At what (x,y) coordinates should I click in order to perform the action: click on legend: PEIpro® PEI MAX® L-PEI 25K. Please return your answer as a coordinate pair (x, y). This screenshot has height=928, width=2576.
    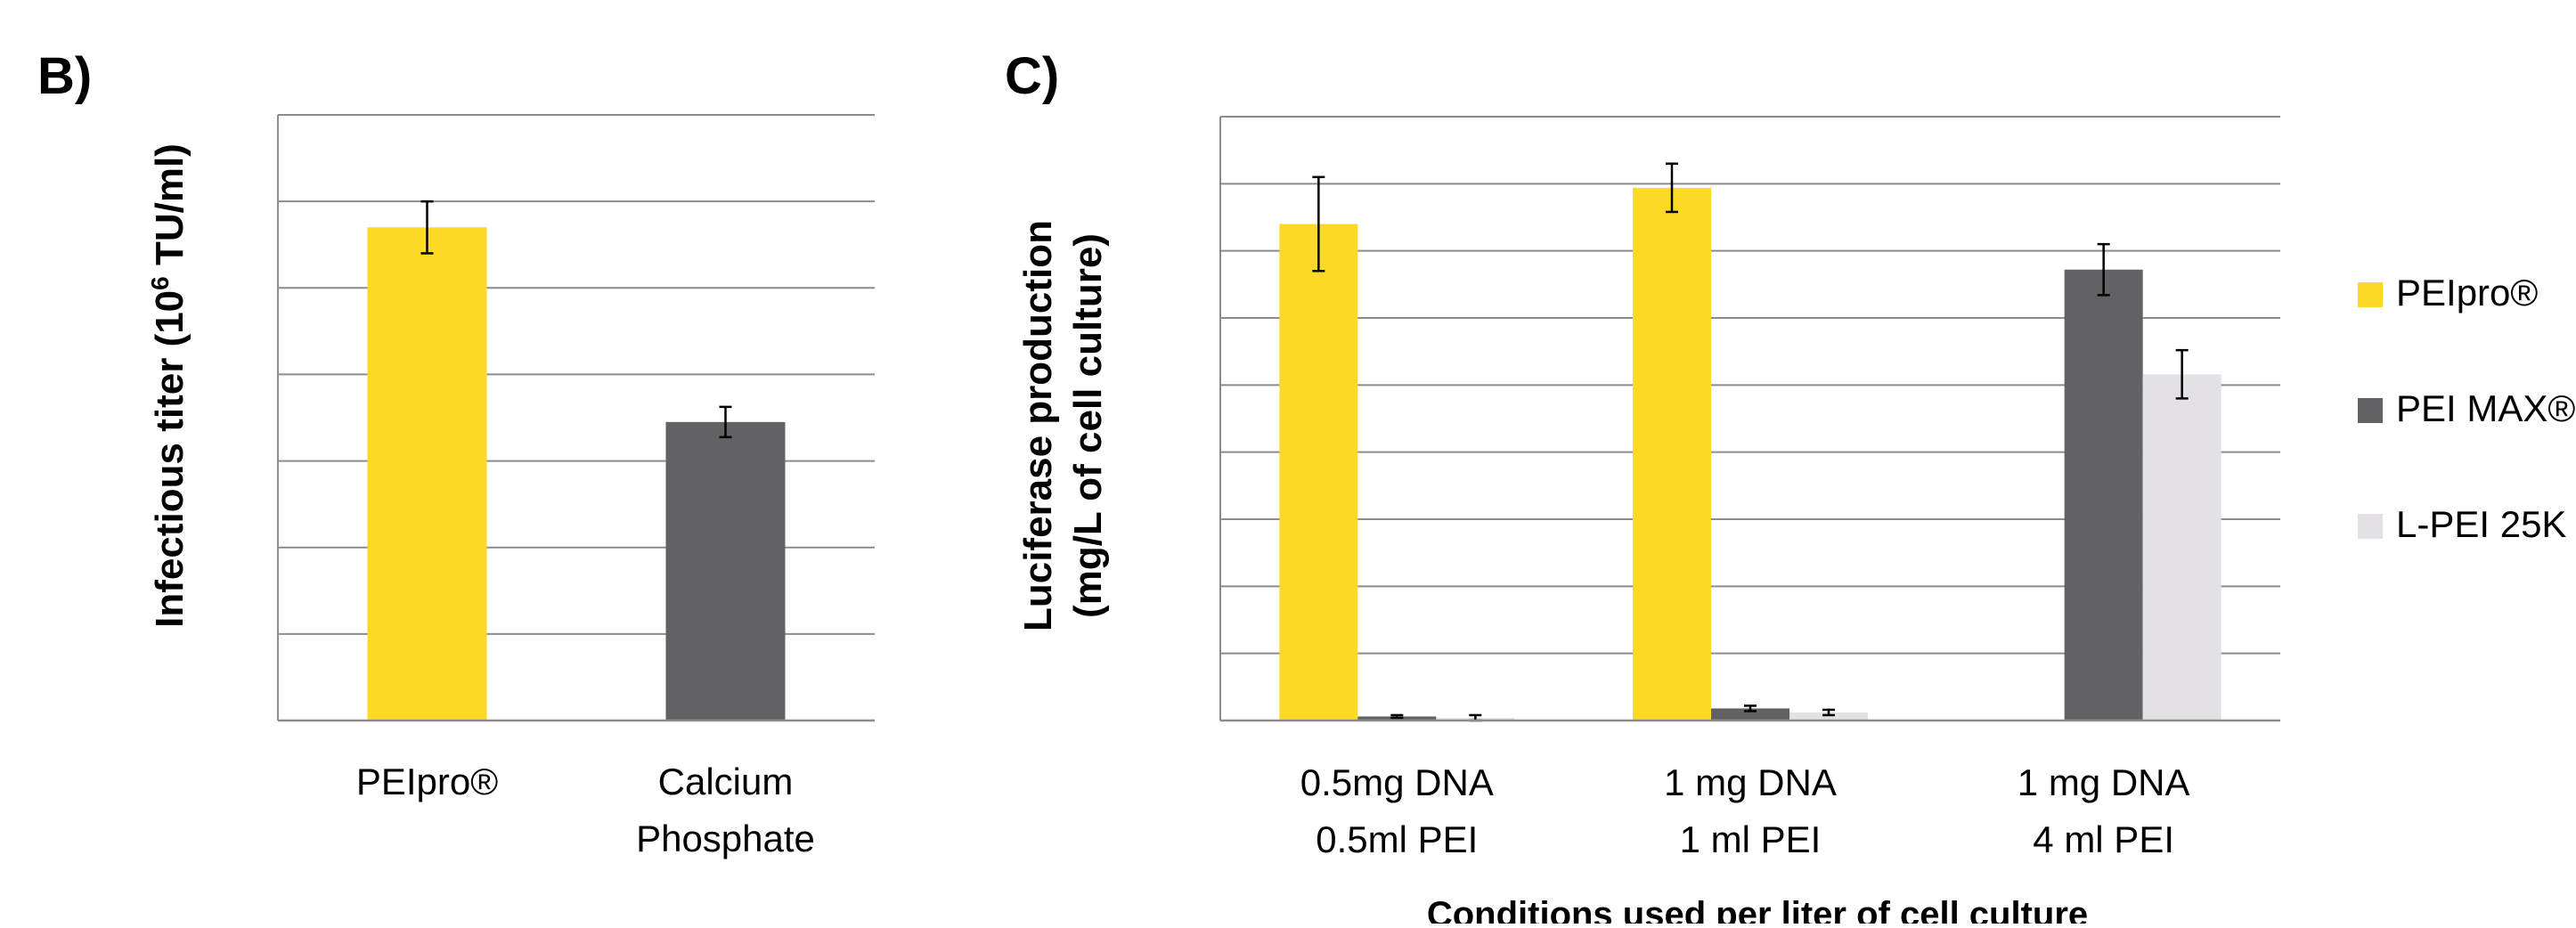
    Looking at the image, I should click on (2466, 408).